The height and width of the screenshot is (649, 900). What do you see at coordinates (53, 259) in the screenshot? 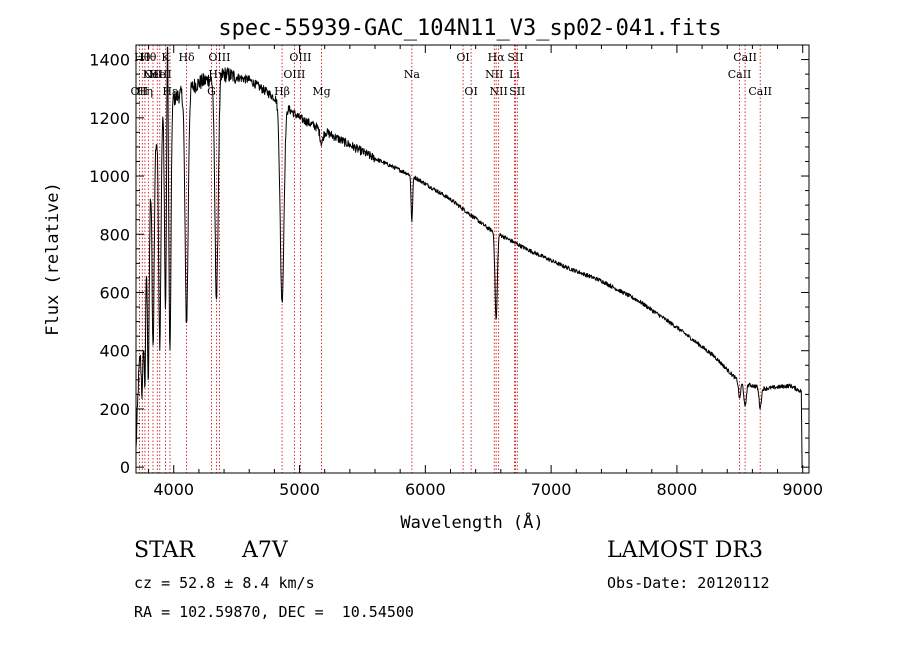
I see `y-axis-label: Flux (relative)` at bounding box center [53, 259].